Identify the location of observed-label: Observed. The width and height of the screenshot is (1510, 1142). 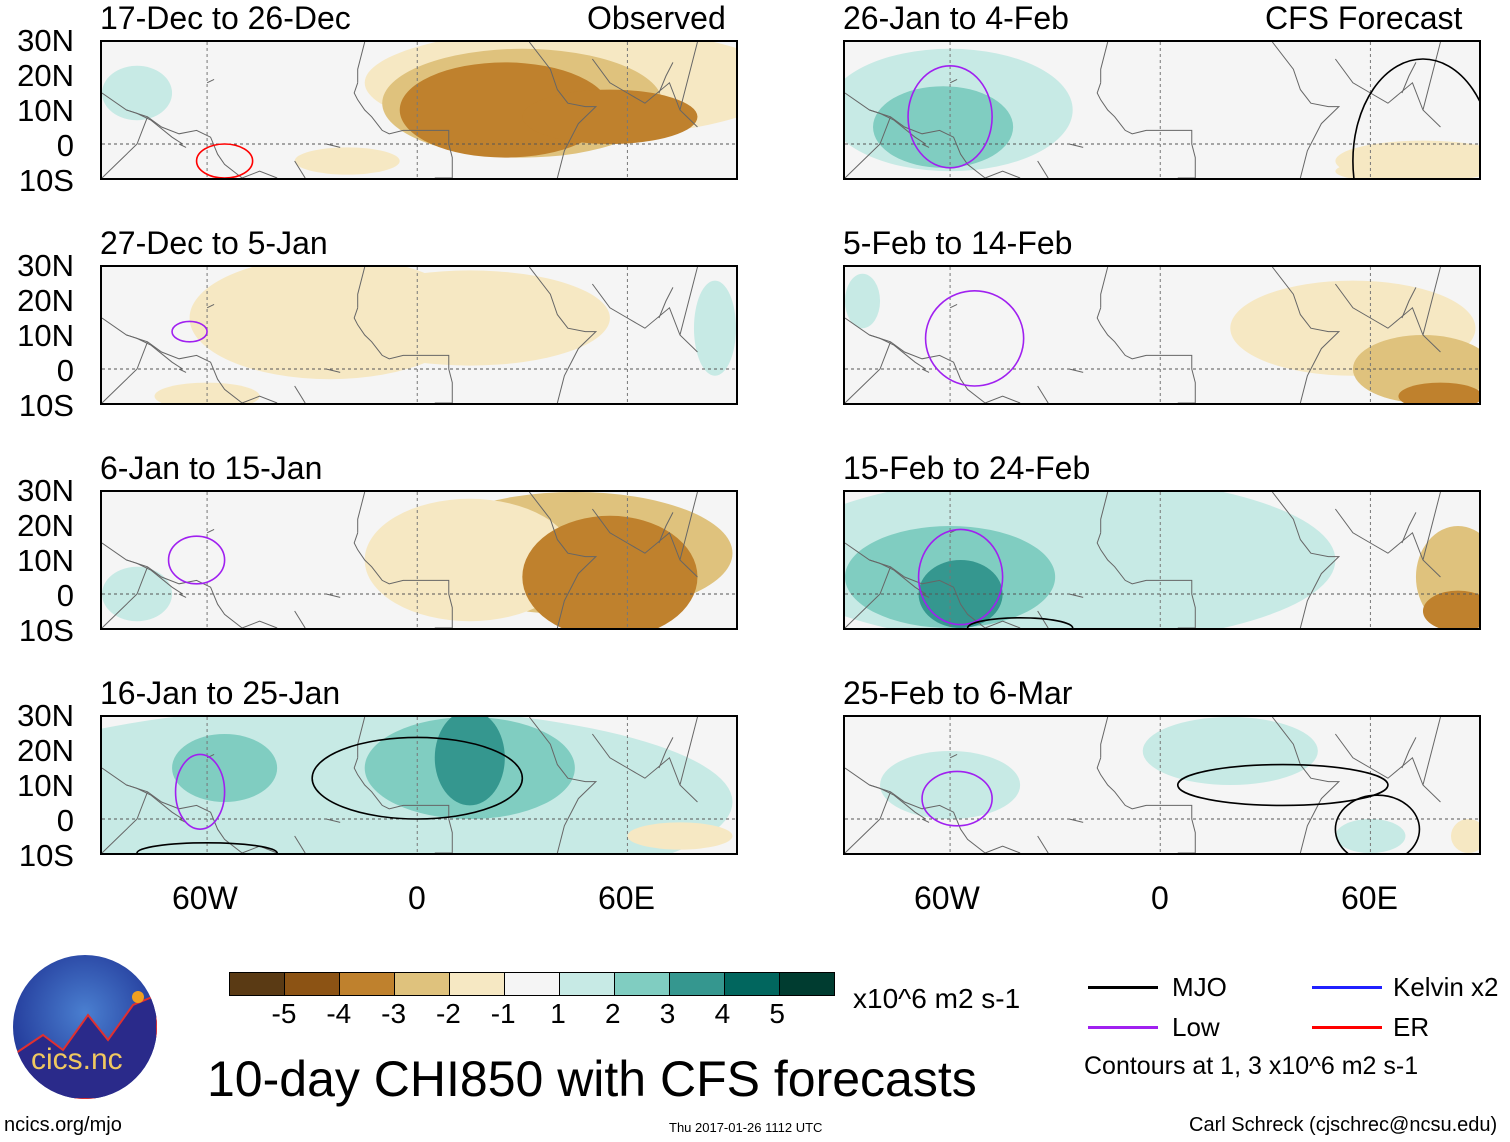
(656, 18).